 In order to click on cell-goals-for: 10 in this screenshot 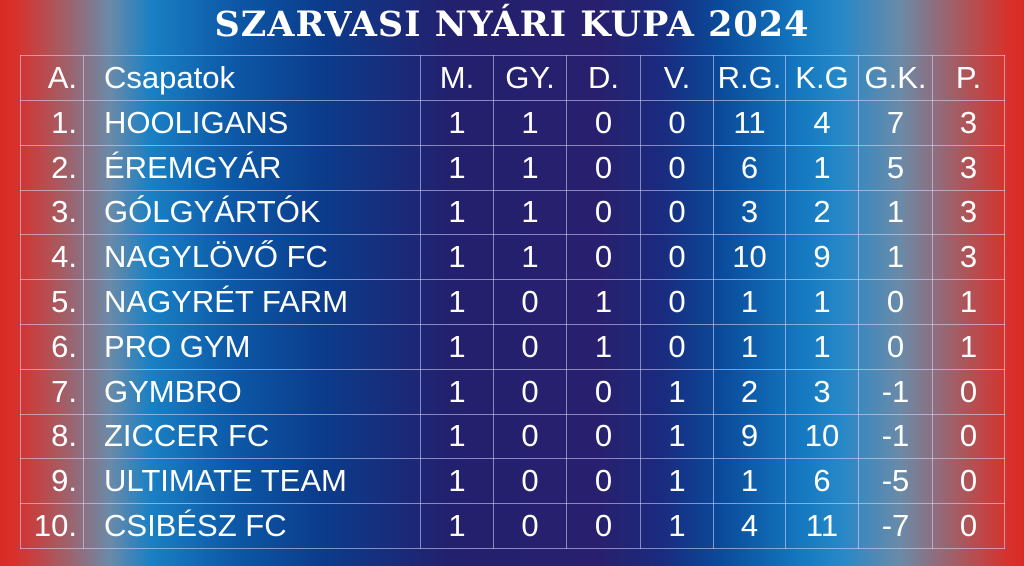, I will do `click(749, 257)`.